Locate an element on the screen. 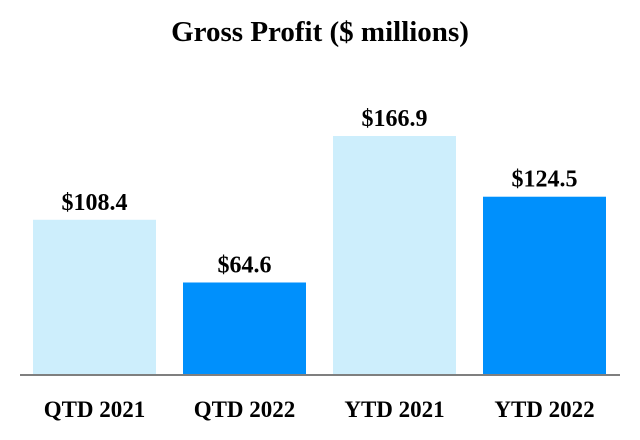  bar-value-label-3: $166.9 is located at coordinates (395, 119).